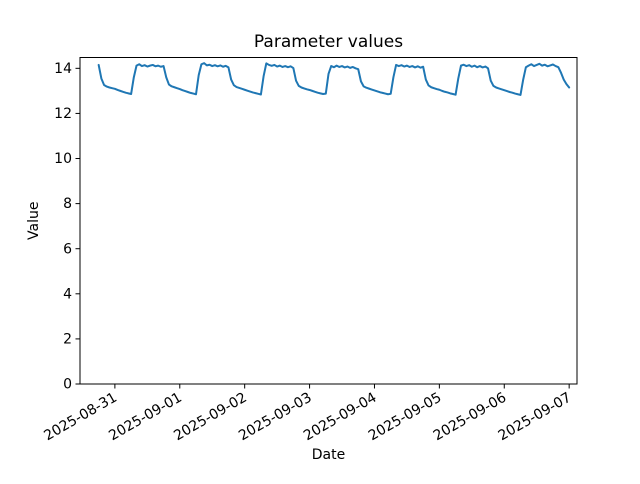 The width and height of the screenshot is (640, 484). What do you see at coordinates (340, 417) in the screenshot?
I see `x-tick-label: 2025-09-04` at bounding box center [340, 417].